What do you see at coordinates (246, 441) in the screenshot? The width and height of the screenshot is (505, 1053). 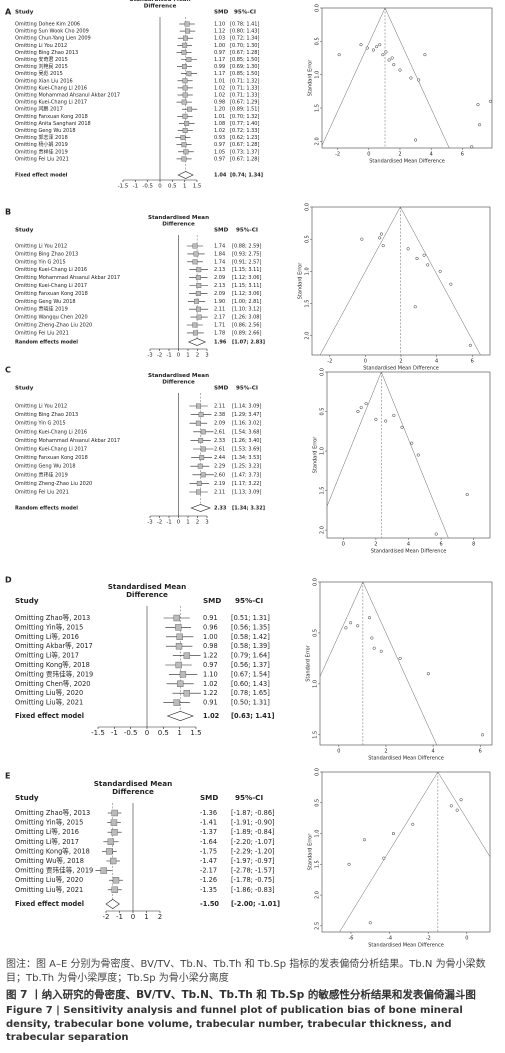 I see `ci-value: [1.26; 3.40]` at bounding box center [246, 441].